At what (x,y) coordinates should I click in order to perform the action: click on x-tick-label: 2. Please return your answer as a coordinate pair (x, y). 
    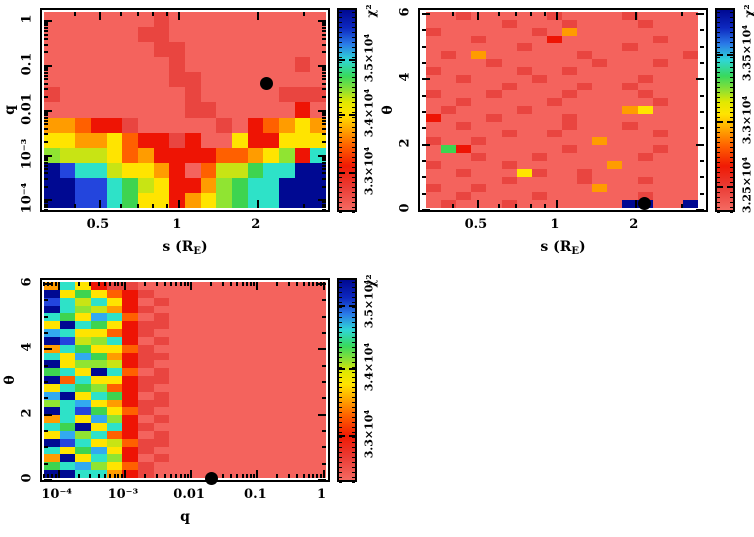
    Looking at the image, I should click on (256, 224).